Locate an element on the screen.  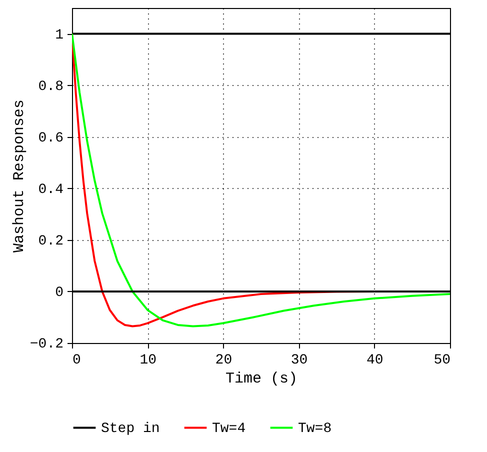
x-tick-label: 50 is located at coordinates (442, 360).